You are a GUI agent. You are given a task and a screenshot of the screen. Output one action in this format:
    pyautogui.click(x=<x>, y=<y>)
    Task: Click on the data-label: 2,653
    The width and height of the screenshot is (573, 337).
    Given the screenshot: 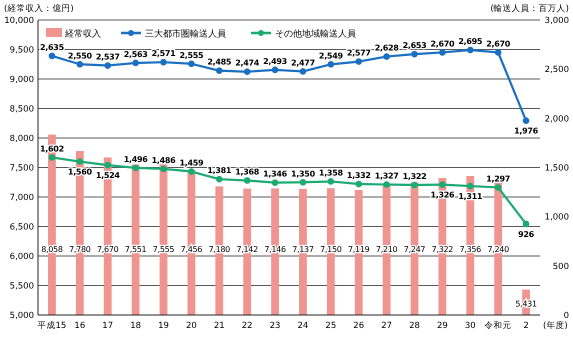 What is the action you would take?
    pyautogui.click(x=414, y=45)
    